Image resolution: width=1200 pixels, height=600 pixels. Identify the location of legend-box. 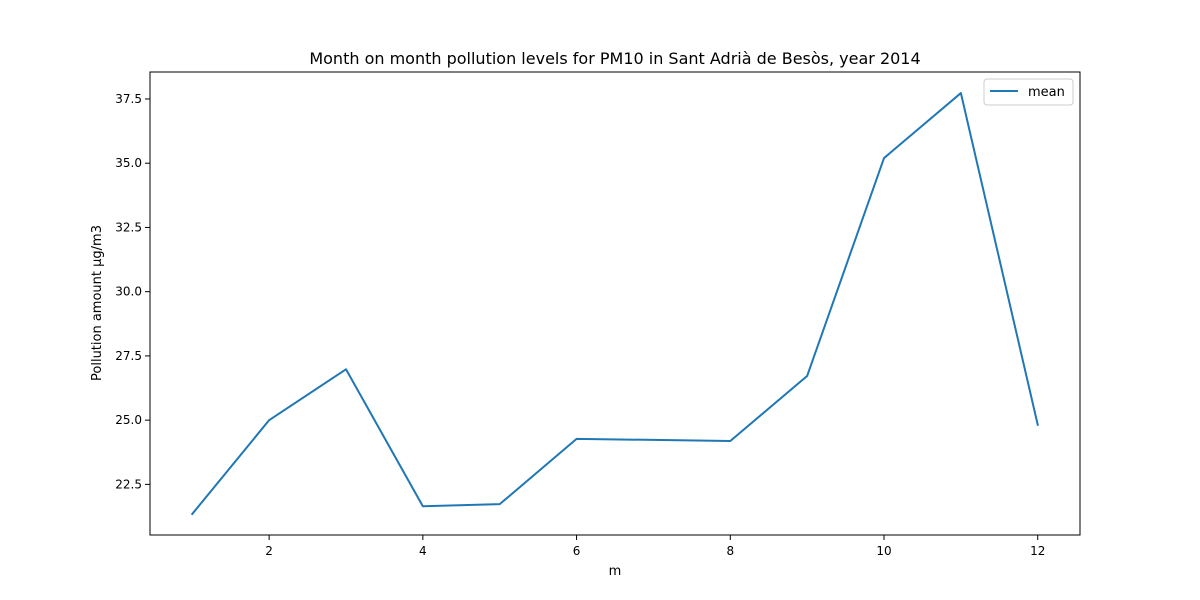
(1028, 92).